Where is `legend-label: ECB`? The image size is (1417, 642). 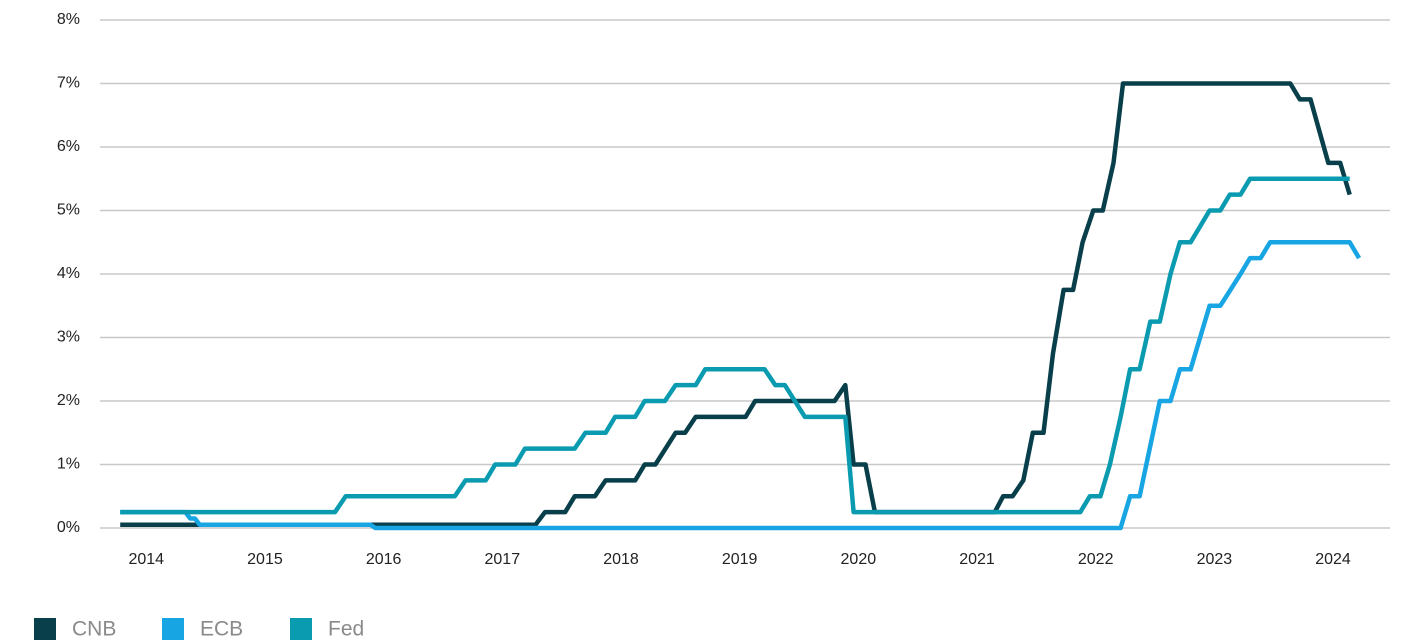 legend-label: ECB is located at coordinates (221, 629).